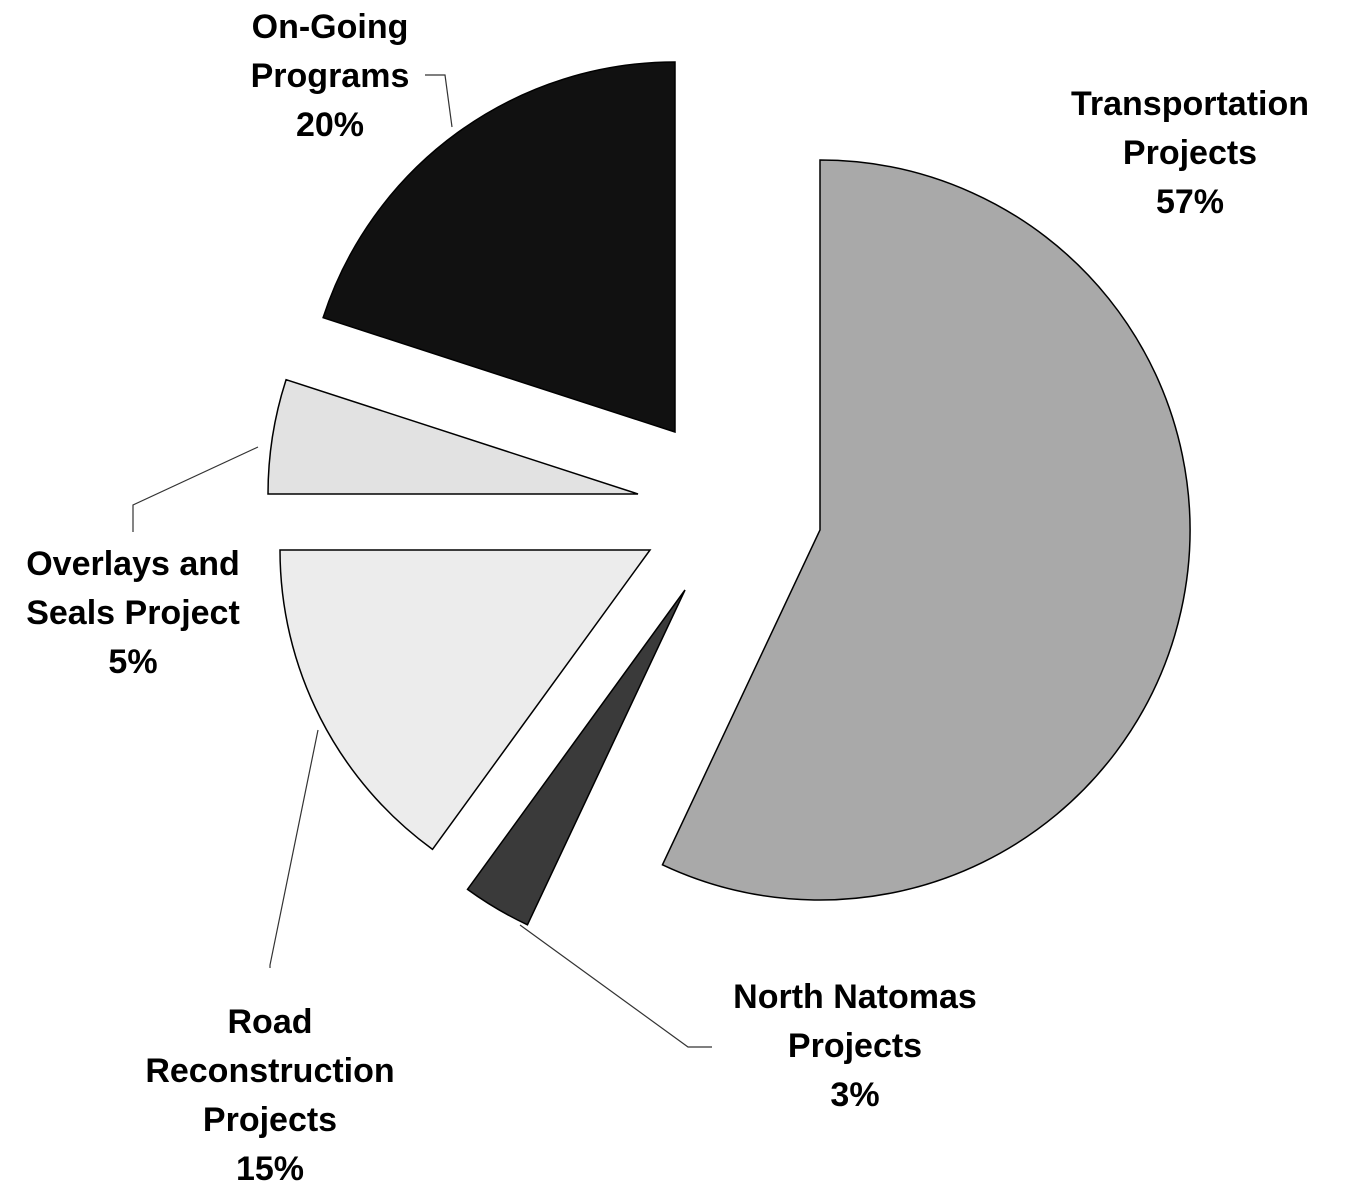 Image resolution: width=1345 pixels, height=1188 pixels. Describe the element at coordinates (855, 1021) in the screenshot. I see `category-label: North Natomas Projects` at that location.